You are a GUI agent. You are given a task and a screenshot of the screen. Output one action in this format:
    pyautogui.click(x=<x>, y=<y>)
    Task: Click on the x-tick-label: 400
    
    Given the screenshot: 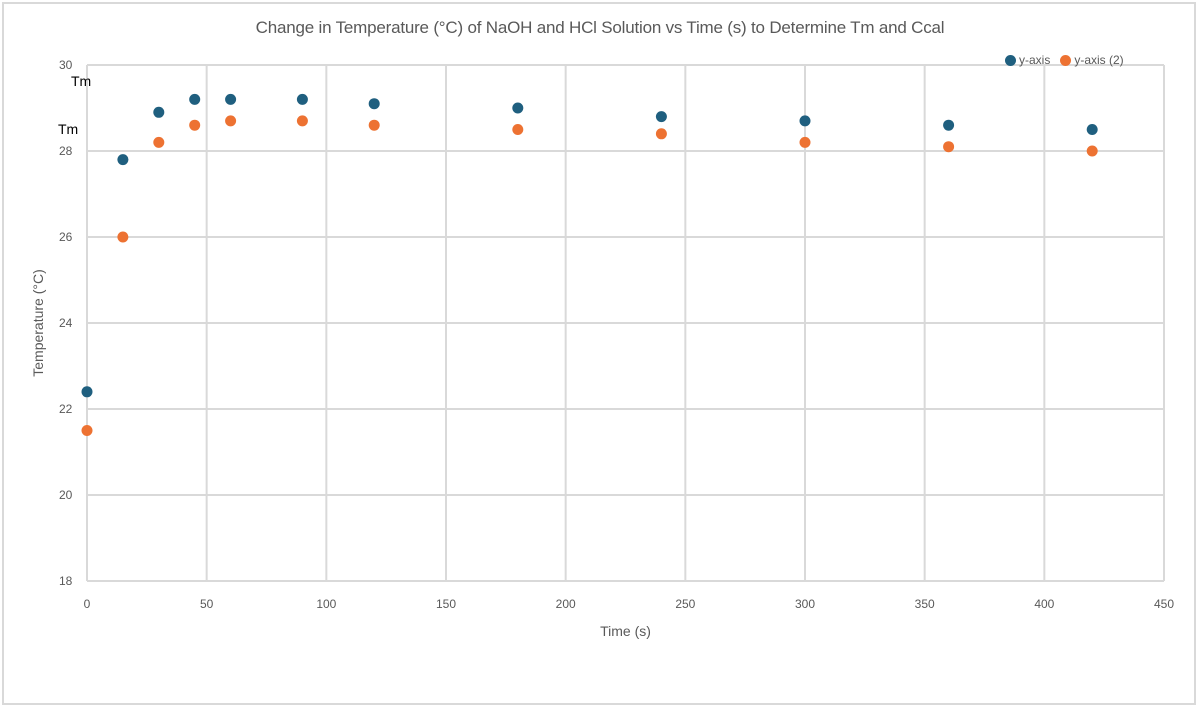 What is the action you would take?
    pyautogui.click(x=1044, y=604)
    